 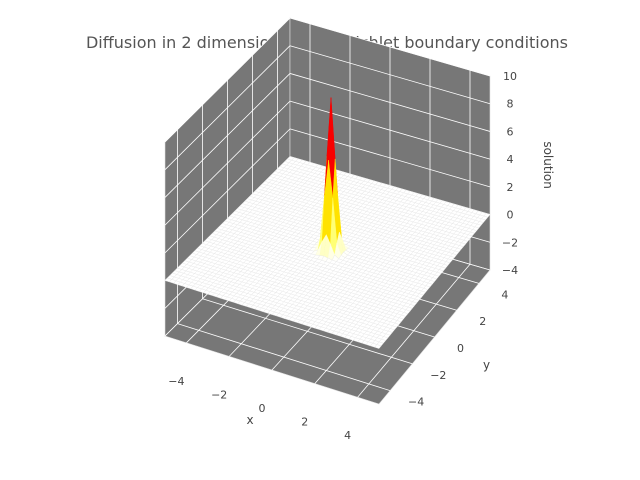 What do you see at coordinates (347, 435) in the screenshot?
I see `x-tick-label: 4` at bounding box center [347, 435].